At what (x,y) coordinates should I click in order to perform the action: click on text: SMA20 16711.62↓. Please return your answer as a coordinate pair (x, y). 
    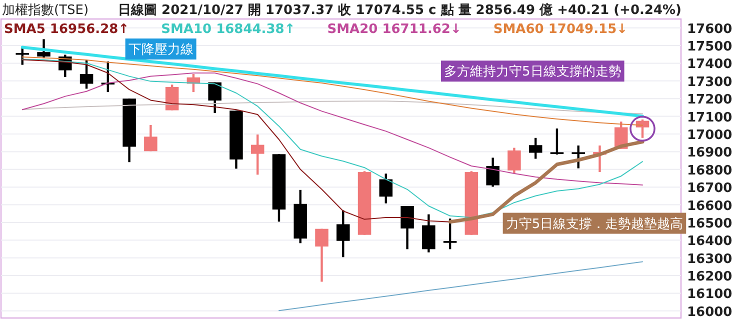
    Looking at the image, I should click on (394, 29).